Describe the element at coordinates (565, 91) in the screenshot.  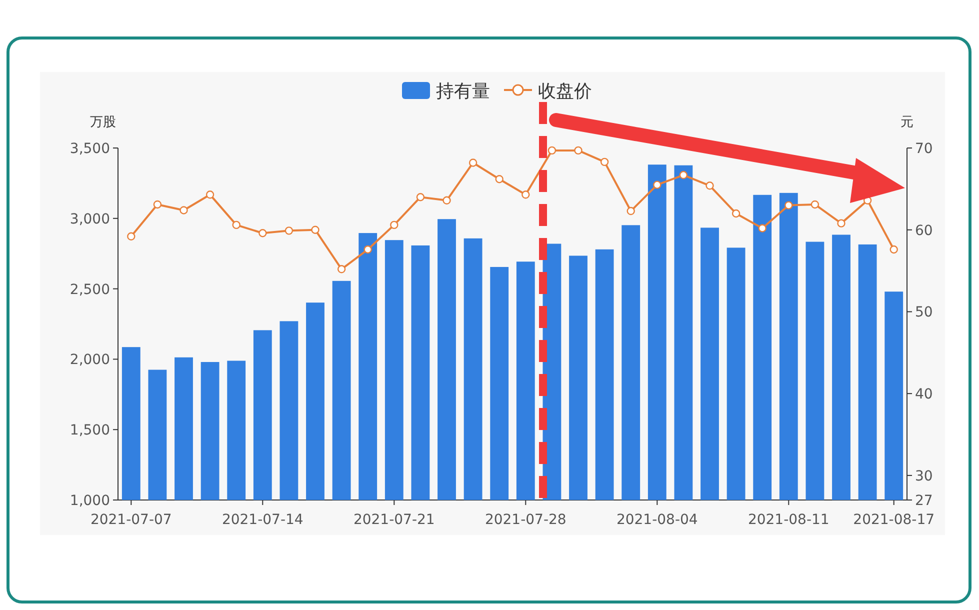
I see `legend-label: 收盘价` at that location.